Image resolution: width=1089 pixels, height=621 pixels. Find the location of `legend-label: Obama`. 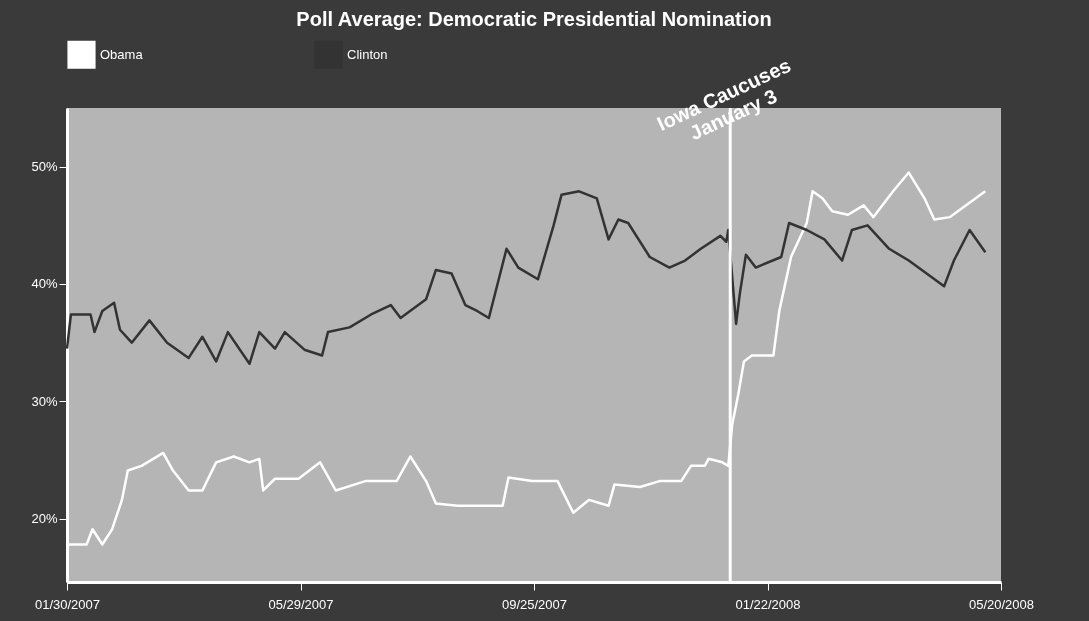

legend-label: Obama is located at coordinates (122, 54).